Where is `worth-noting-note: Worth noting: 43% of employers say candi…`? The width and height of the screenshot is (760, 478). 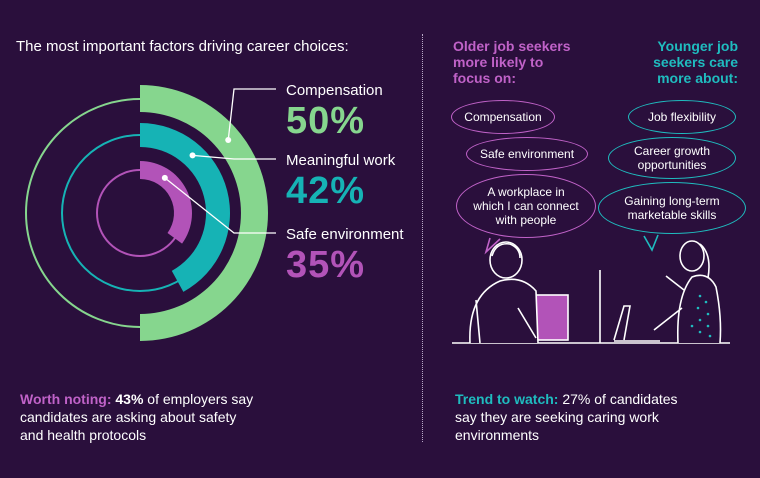
worth-noting-note: Worth noting: 43% of employers say candi… is located at coordinates (215, 417).